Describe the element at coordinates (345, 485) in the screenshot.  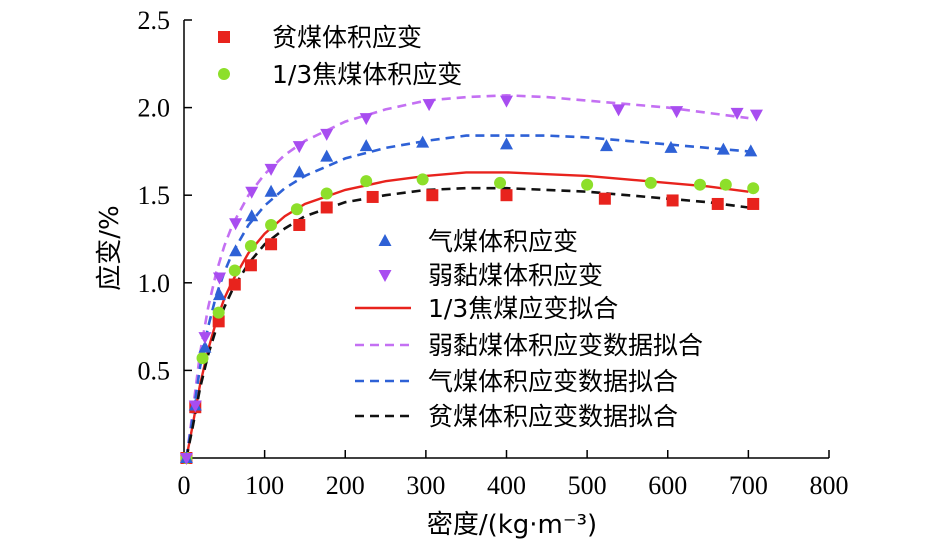
I see `x-tick-label: 200` at that location.